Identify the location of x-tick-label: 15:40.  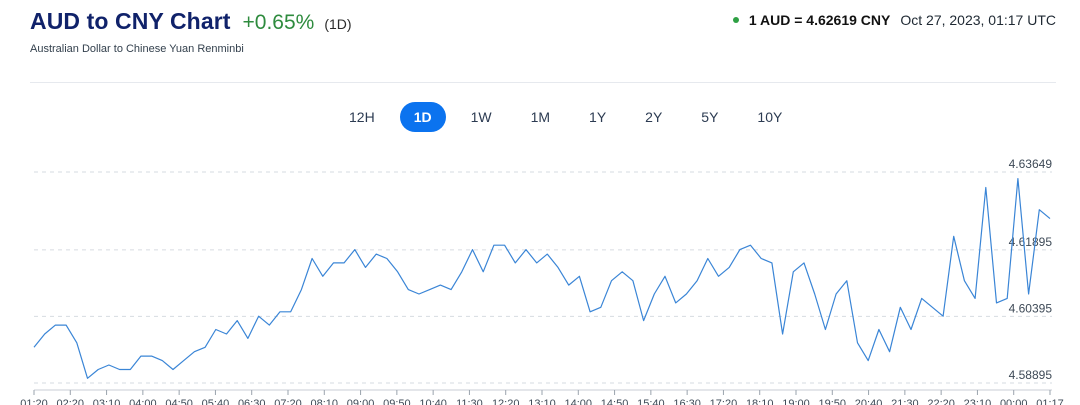
(651, 401).